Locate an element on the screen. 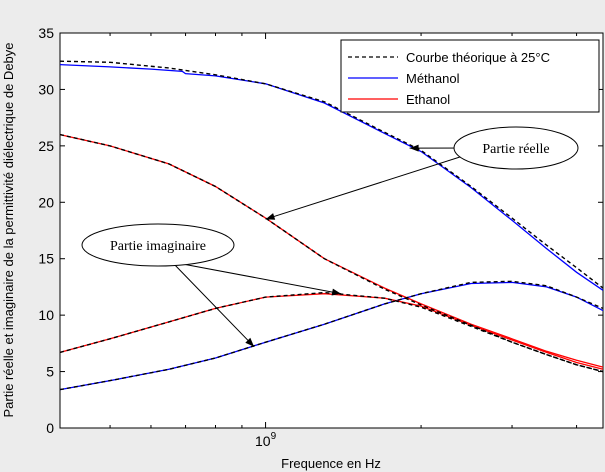 The image size is (605, 472). annotation-real-bubble is located at coordinates (516, 148).